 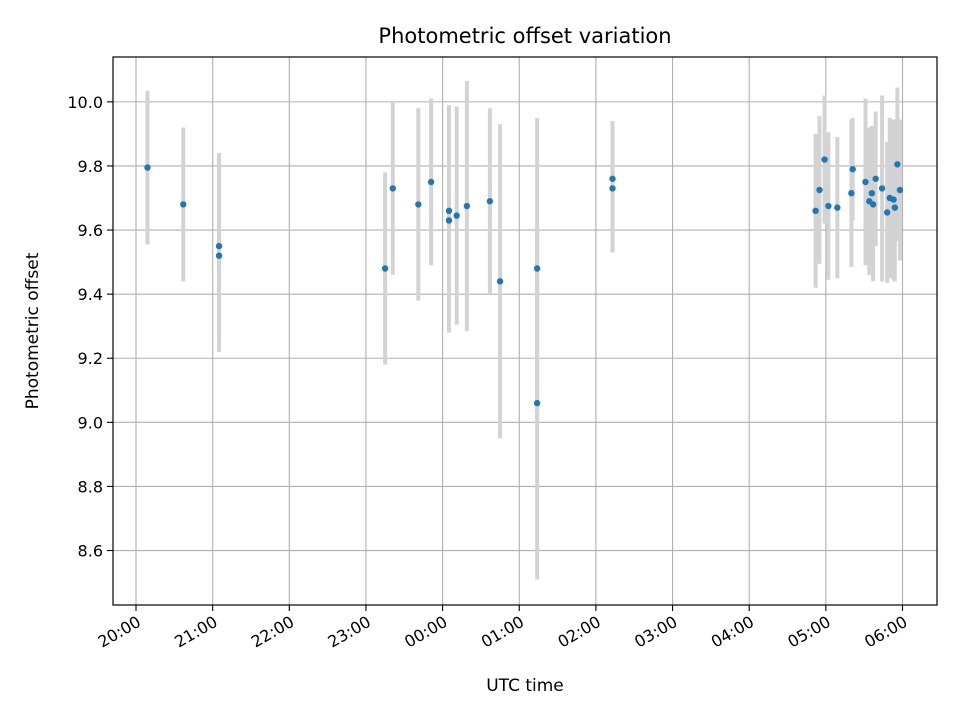 I want to click on y-tick-label: 8.8, so click(x=90, y=486).